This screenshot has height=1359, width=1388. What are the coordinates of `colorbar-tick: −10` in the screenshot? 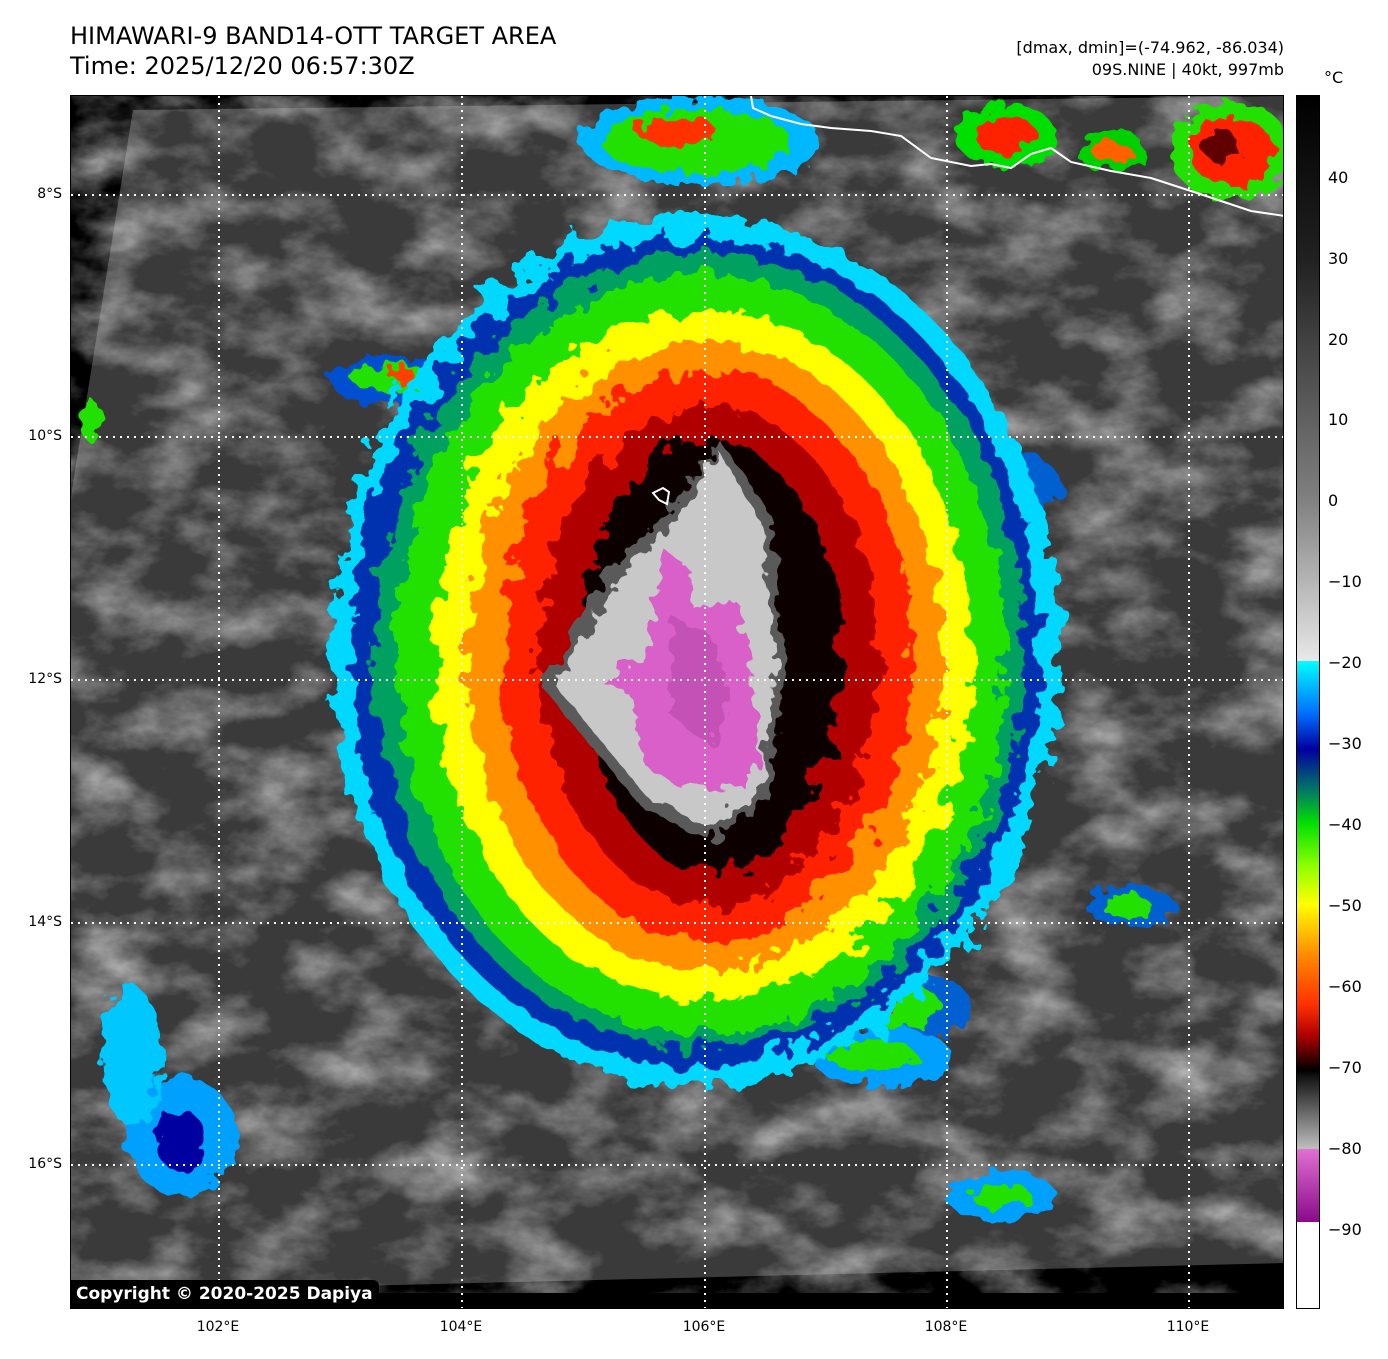 It's located at (1345, 581).